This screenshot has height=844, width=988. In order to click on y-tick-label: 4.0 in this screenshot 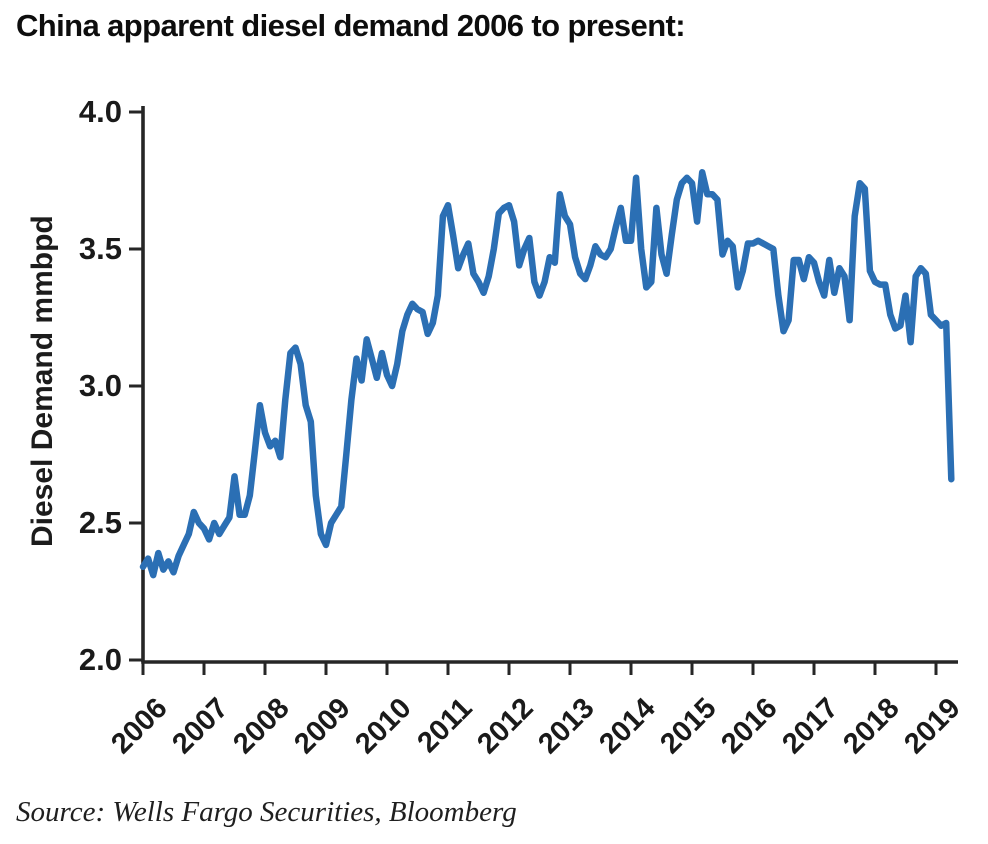, I will do `click(100, 111)`.